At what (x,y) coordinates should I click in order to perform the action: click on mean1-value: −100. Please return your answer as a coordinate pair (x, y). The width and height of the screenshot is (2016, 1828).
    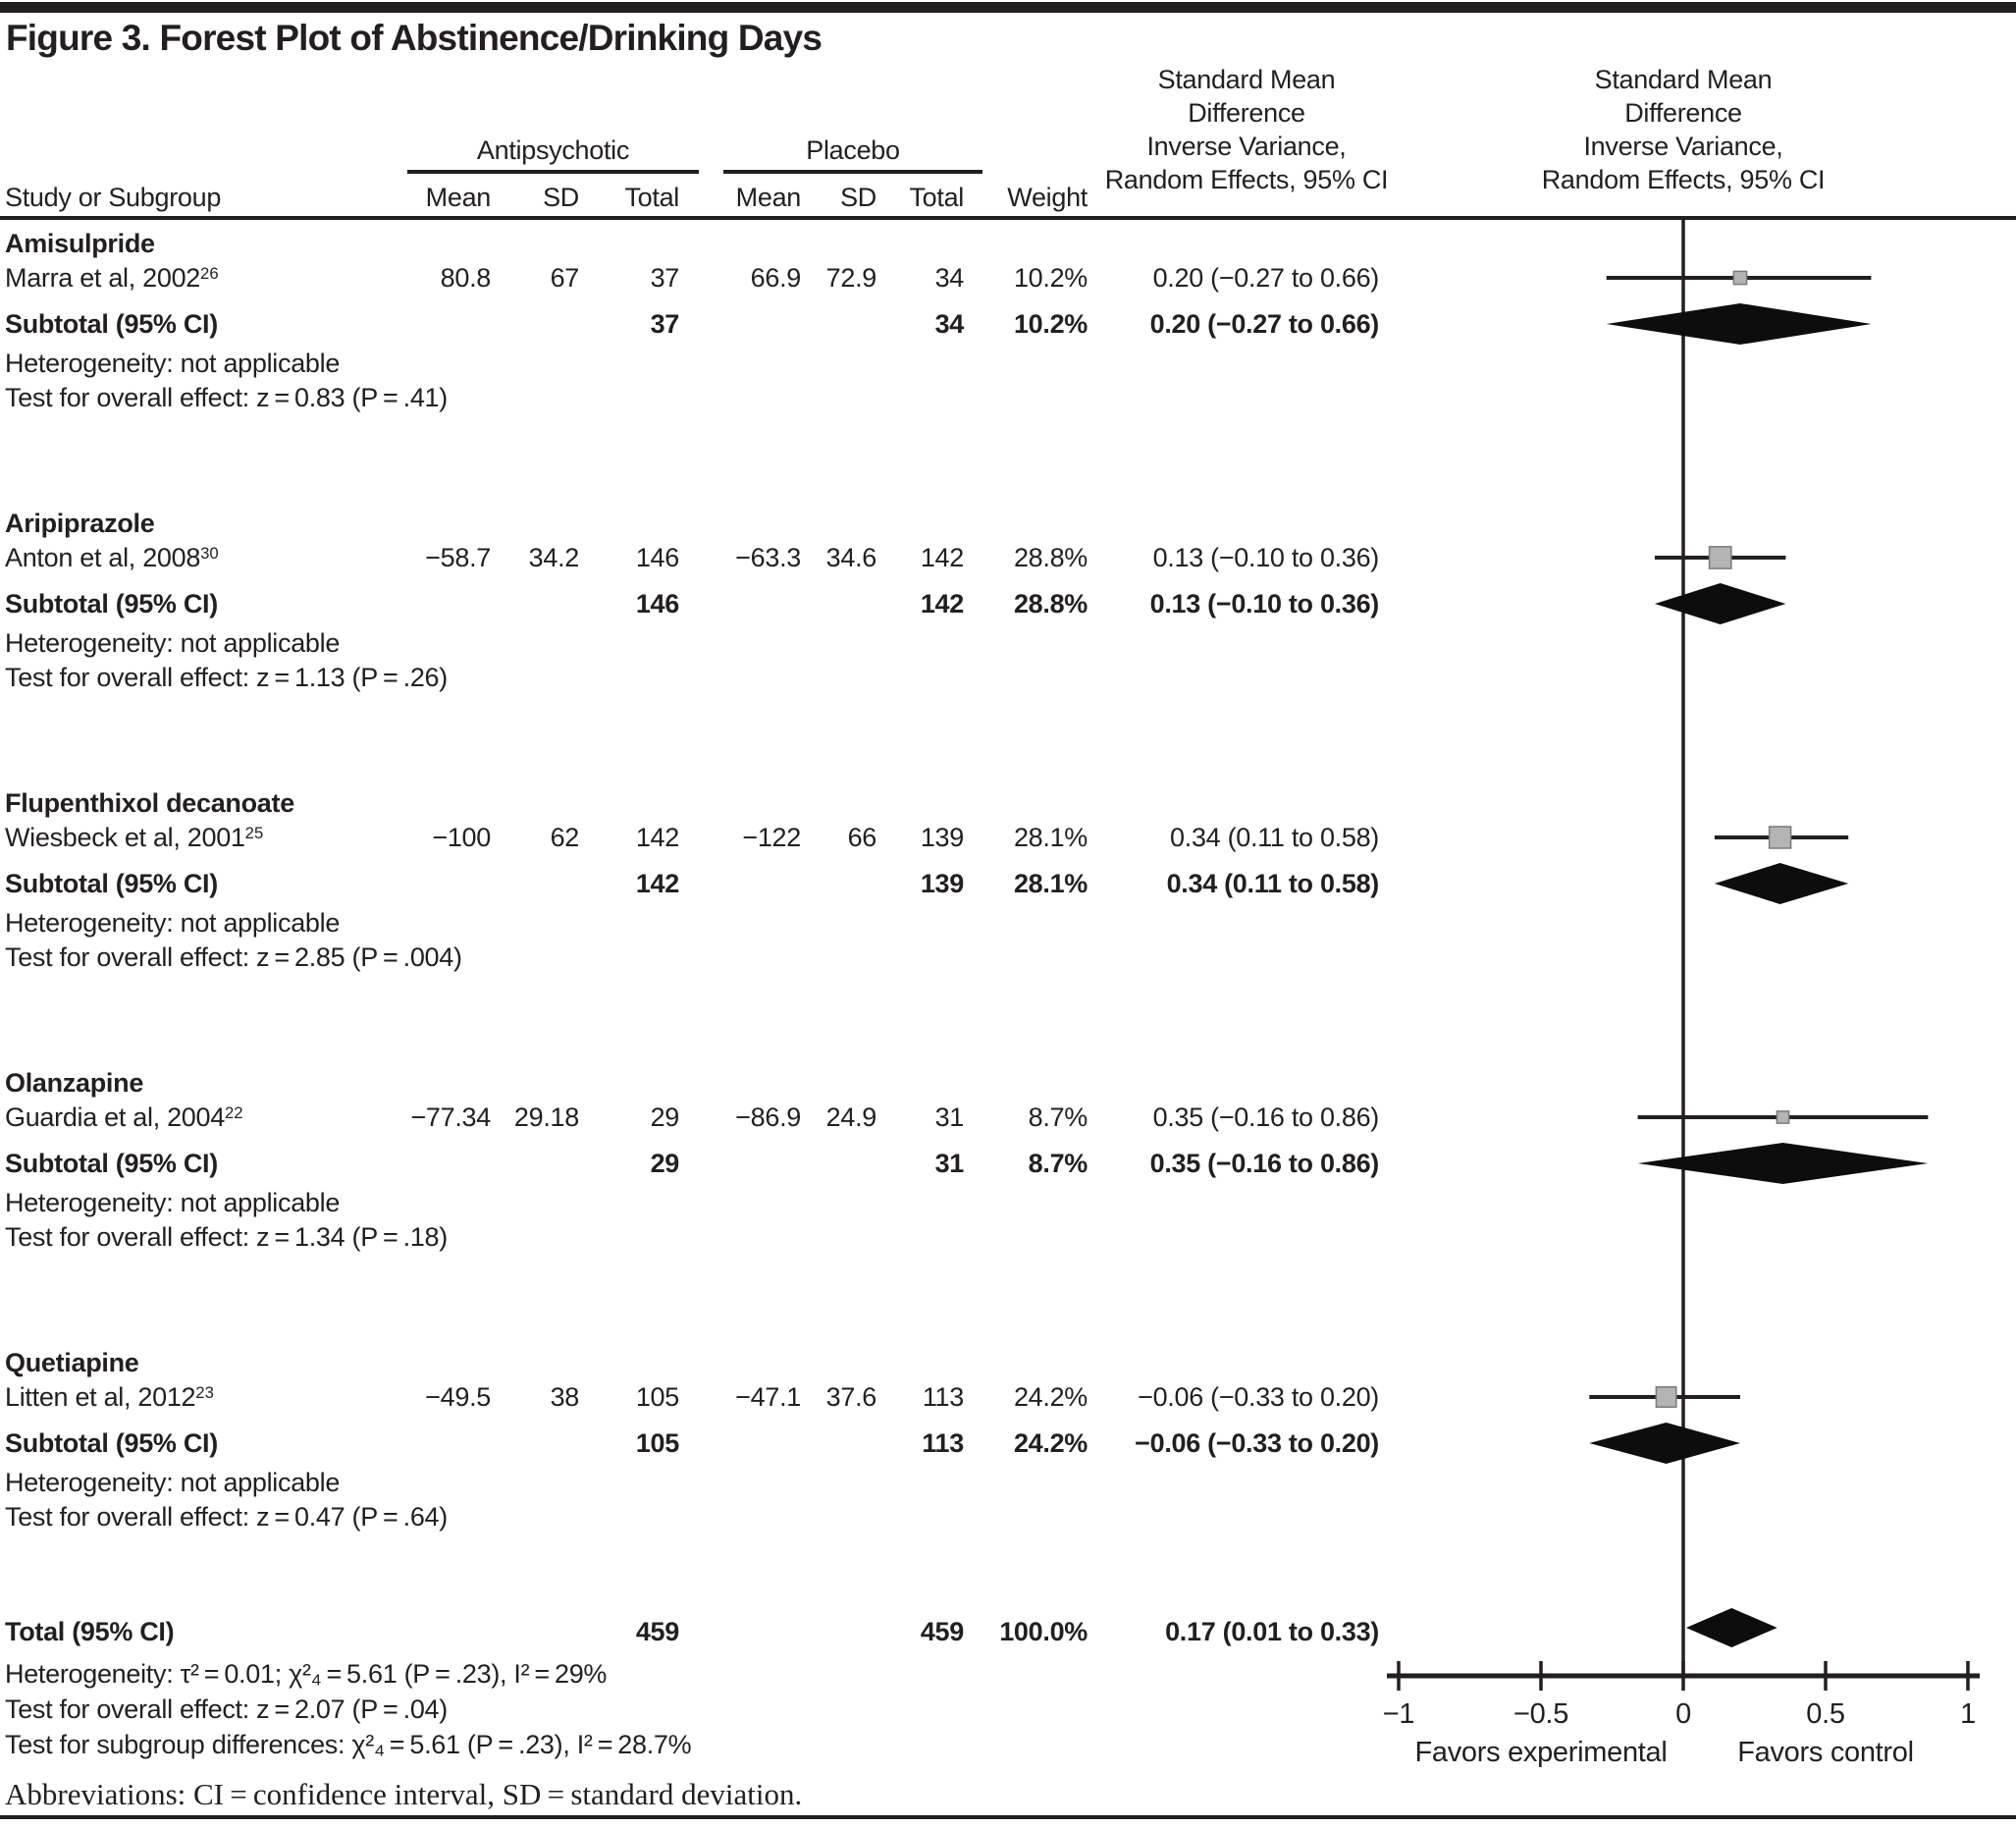
    Looking at the image, I should click on (461, 837).